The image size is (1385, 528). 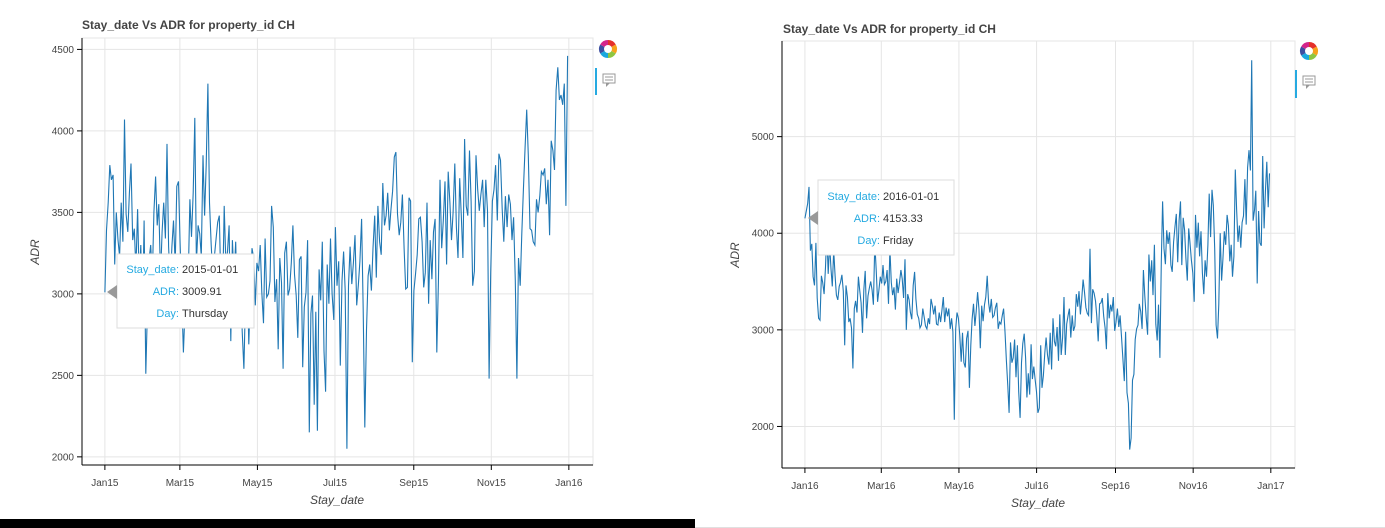 I want to click on x-tick-label: Mar16, so click(x=881, y=486).